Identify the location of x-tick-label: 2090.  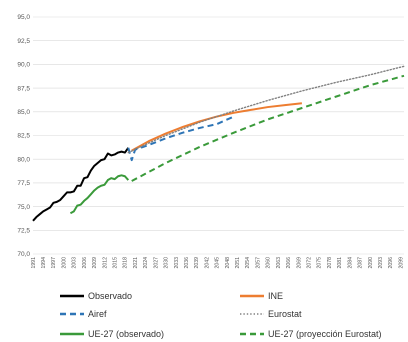
(371, 263).